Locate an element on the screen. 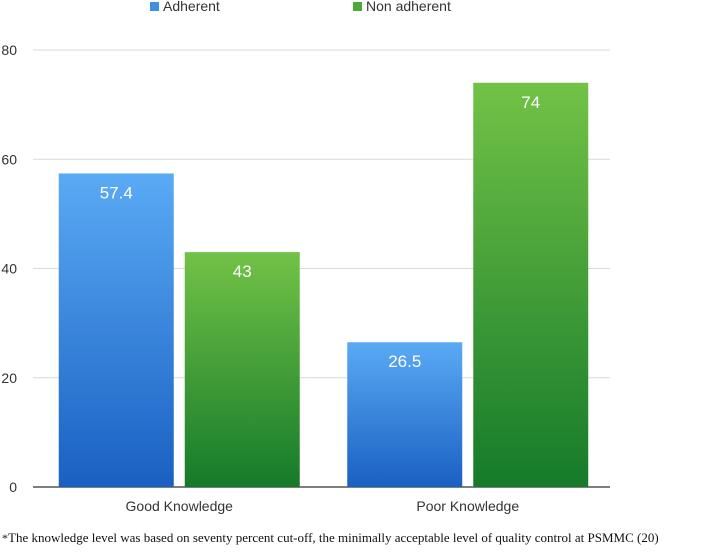 The image size is (709, 553). legend-label-adherent: Adherent is located at coordinates (191, 7).